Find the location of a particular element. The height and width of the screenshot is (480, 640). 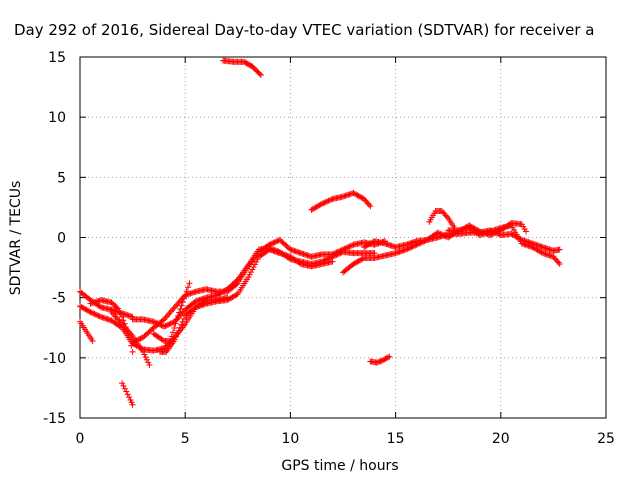

y-tick-label: 0 is located at coordinates (61, 239).